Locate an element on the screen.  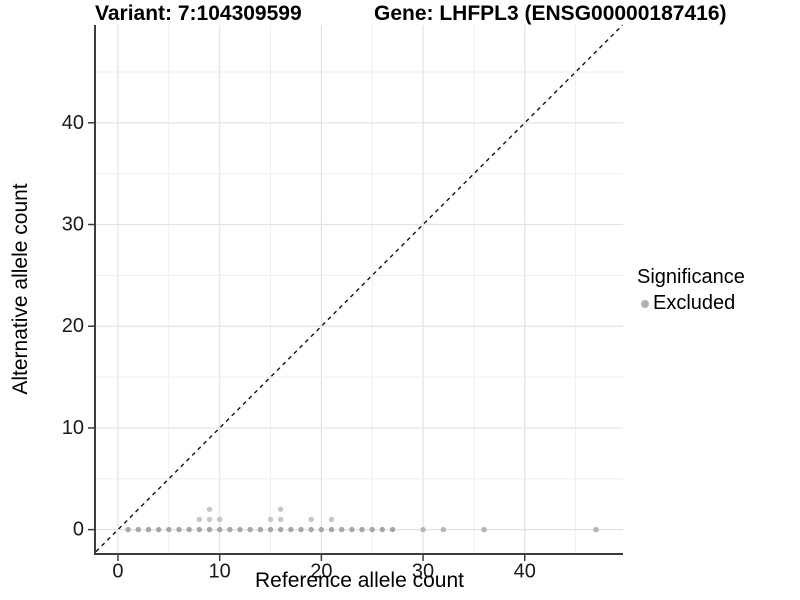
variant-title: Variant: 7:104309599 is located at coordinates (198, 13).